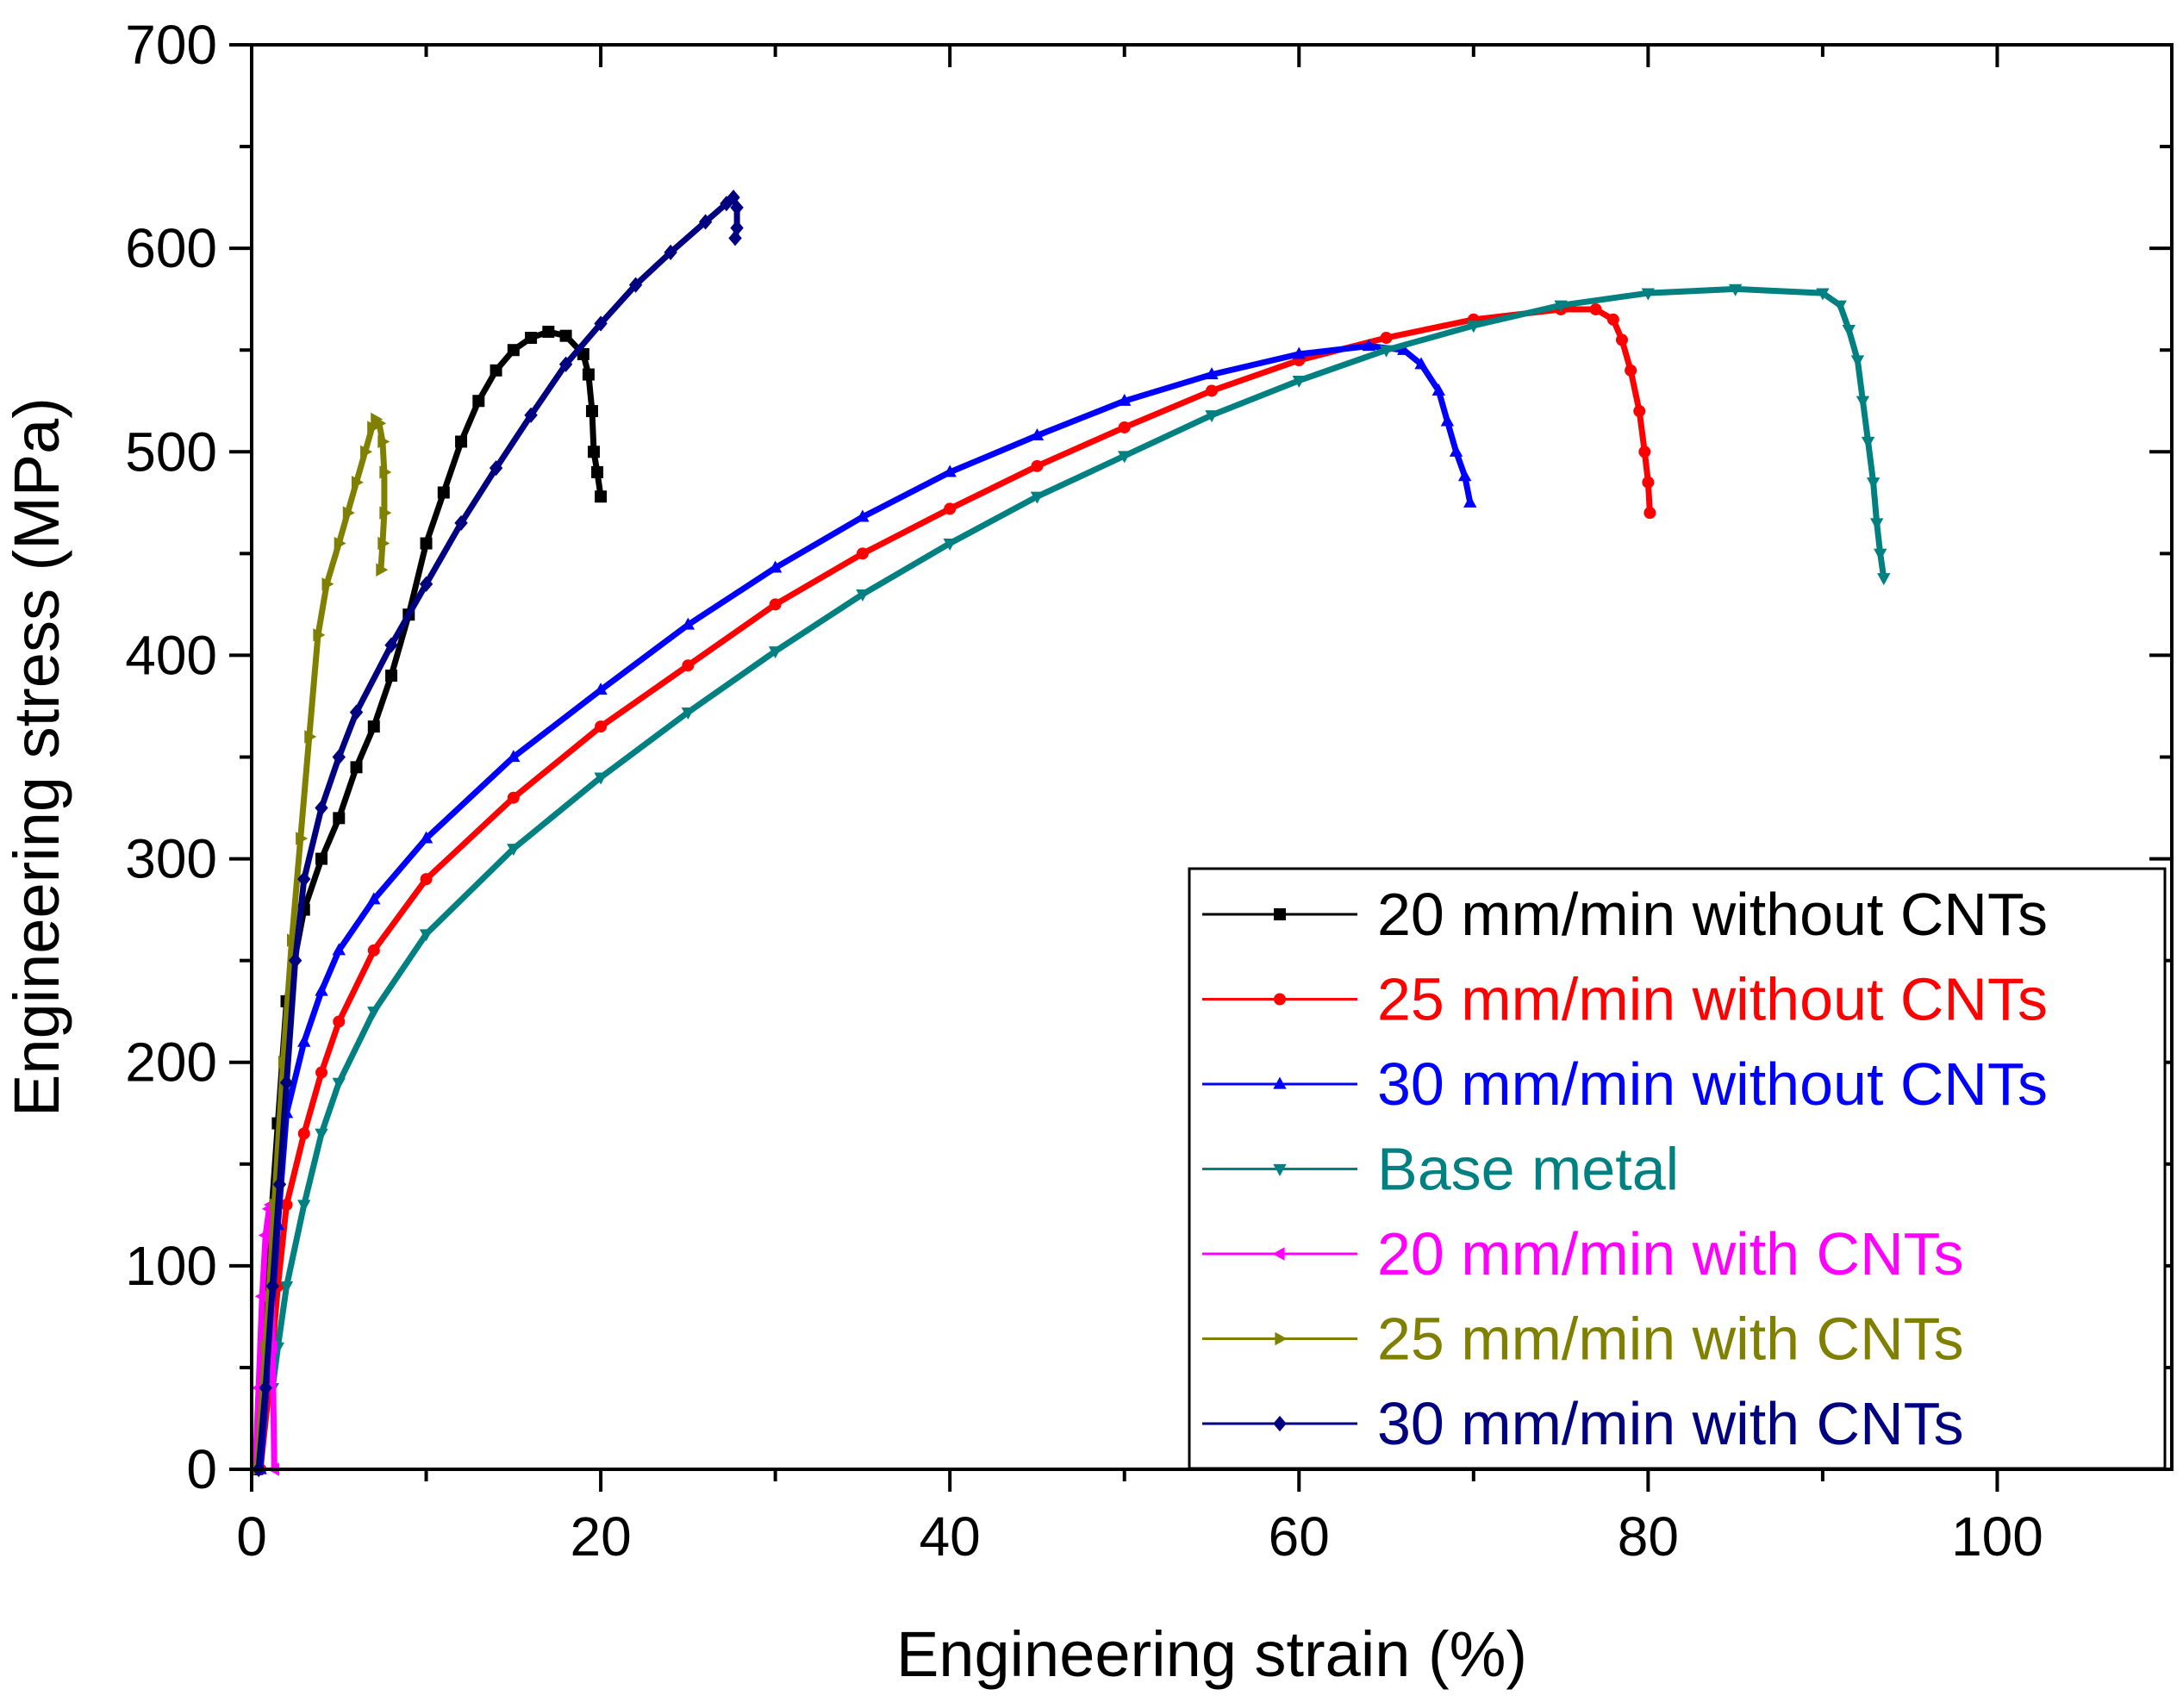 The width and height of the screenshot is (2183, 1708). Describe the element at coordinates (600, 1537) in the screenshot. I see `x-tick-label: 20` at that location.